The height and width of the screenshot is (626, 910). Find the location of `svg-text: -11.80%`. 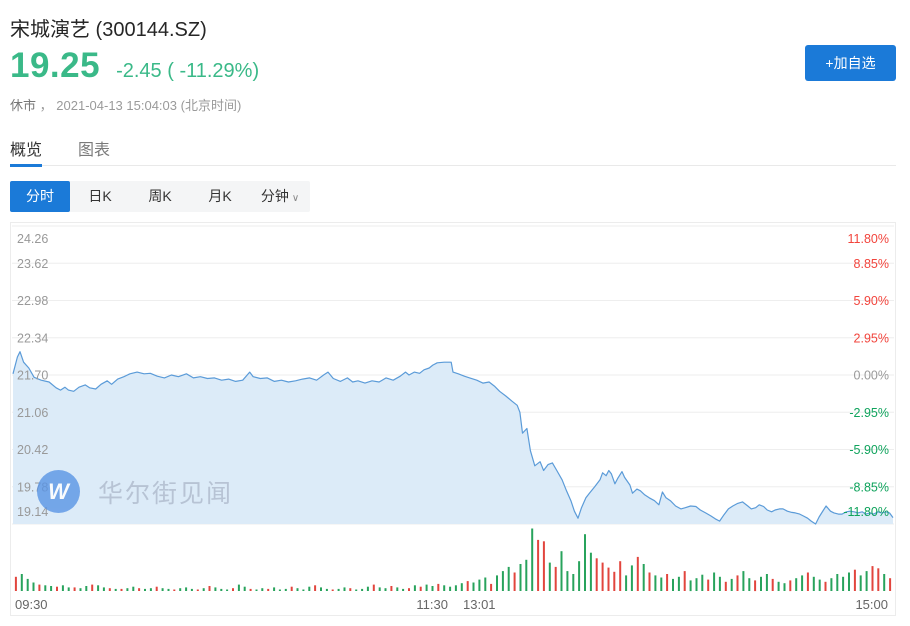

svg-text: -11.80% is located at coordinates (866, 512).